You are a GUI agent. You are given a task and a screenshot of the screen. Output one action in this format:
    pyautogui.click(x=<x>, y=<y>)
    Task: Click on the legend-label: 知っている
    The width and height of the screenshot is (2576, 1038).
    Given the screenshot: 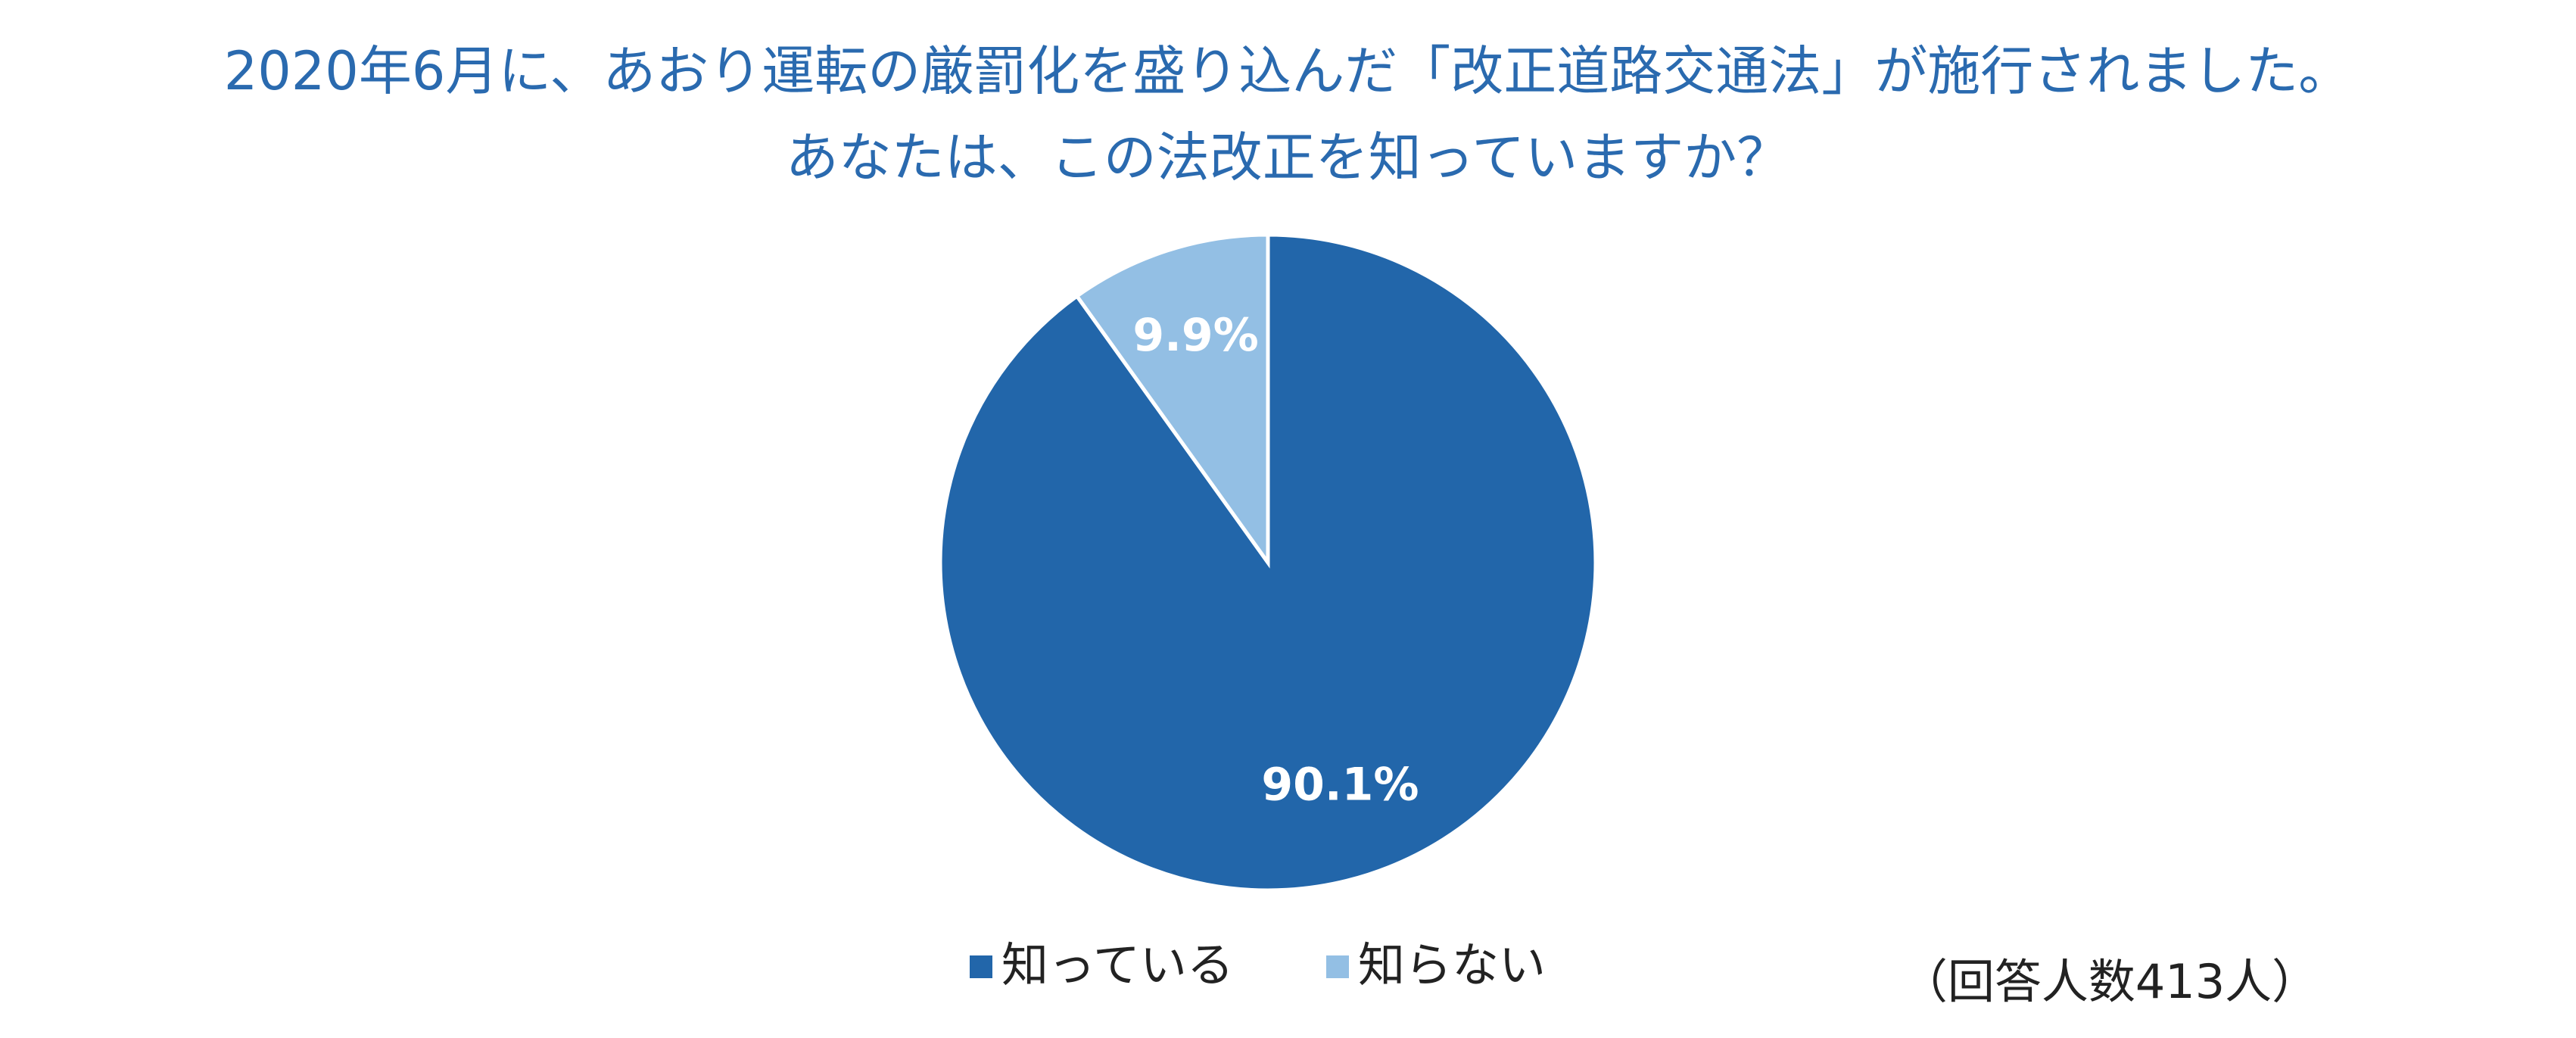 What is the action you would take?
    pyautogui.click(x=1117, y=965)
    